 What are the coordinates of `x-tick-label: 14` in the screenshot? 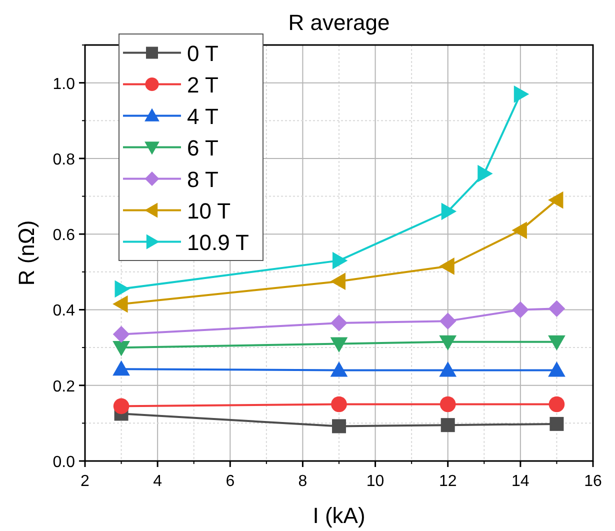 It's located at (521, 481).